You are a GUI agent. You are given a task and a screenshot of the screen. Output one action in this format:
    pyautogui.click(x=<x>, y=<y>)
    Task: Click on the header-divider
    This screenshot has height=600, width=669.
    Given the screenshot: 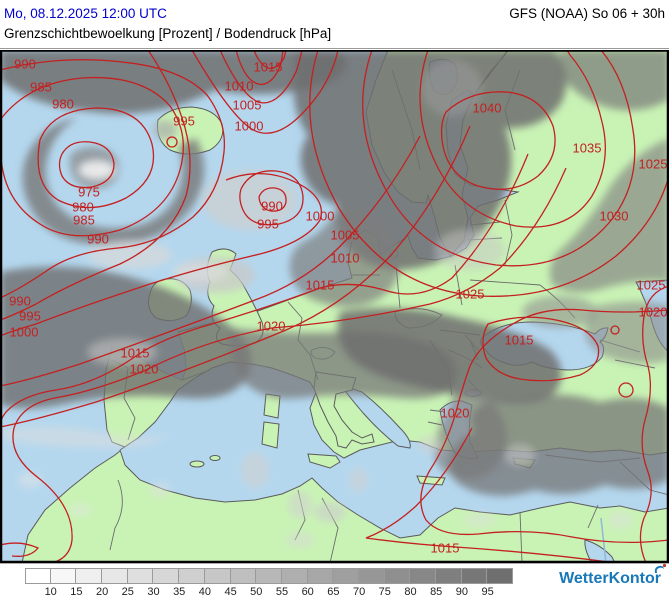 What is the action you would take?
    pyautogui.click(x=334, y=48)
    